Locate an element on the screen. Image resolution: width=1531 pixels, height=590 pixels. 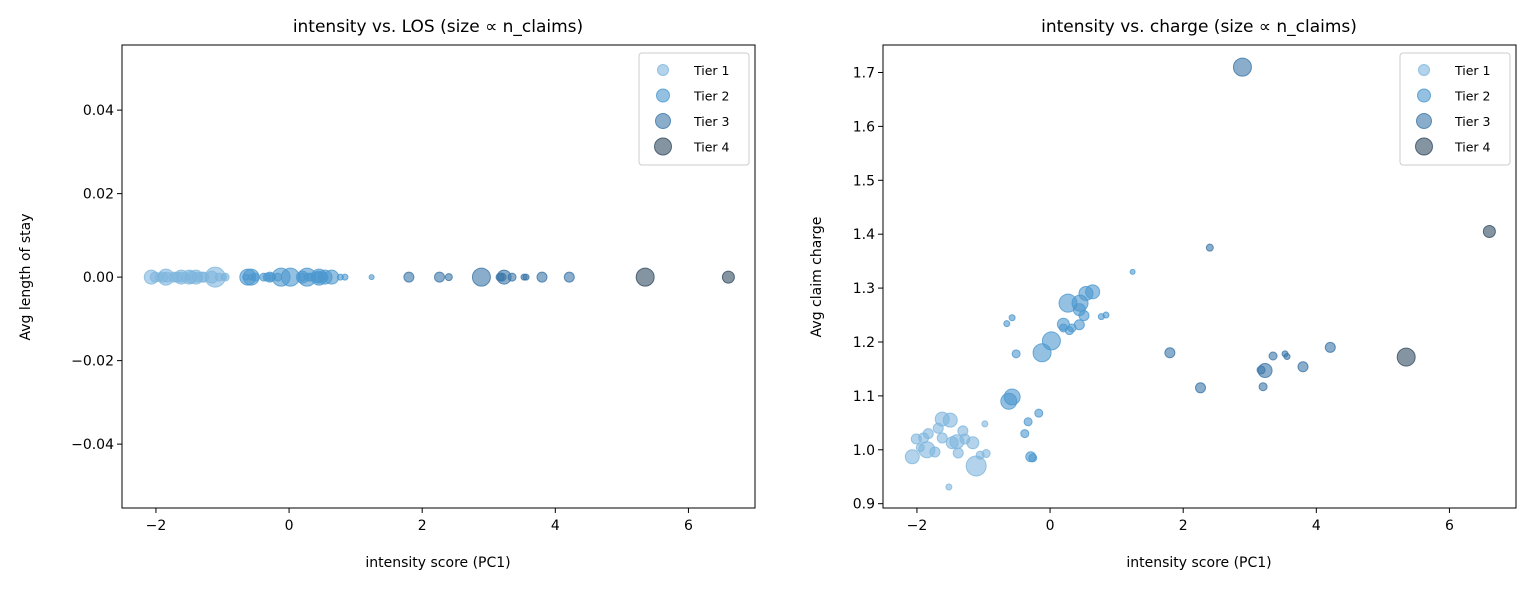
y-tick-label: 1.0 is located at coordinates (864, 451).